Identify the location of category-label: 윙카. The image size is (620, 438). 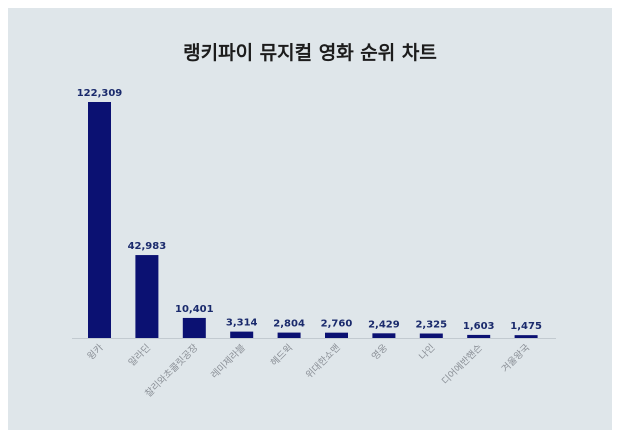
(95, 352).